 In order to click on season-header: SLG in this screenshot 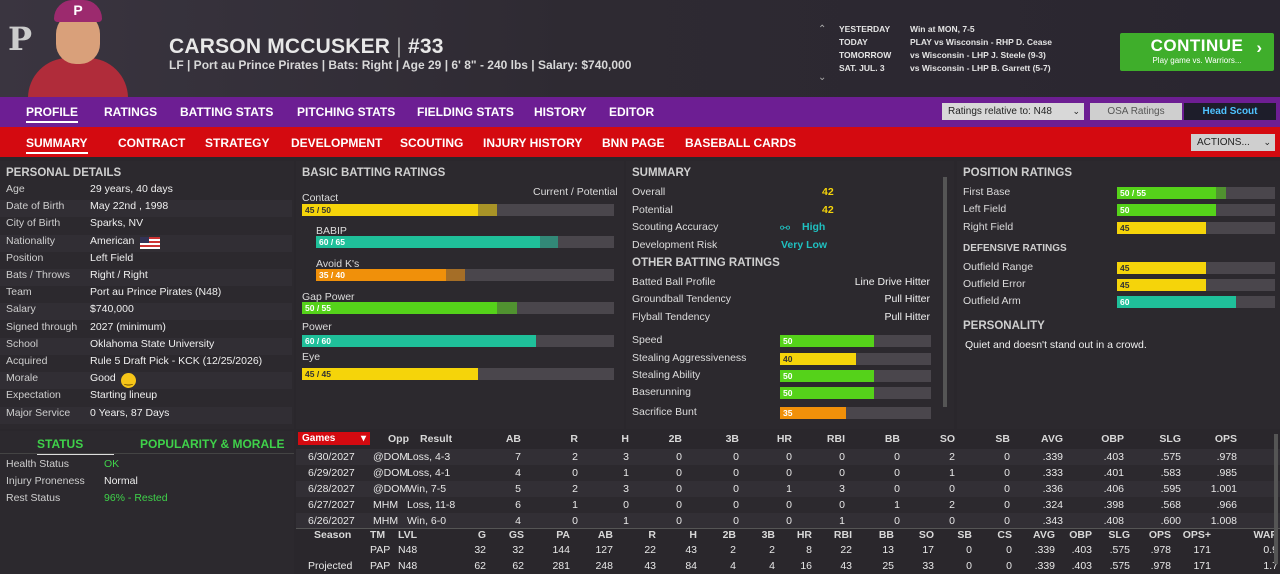, I will do `click(1119, 535)`.